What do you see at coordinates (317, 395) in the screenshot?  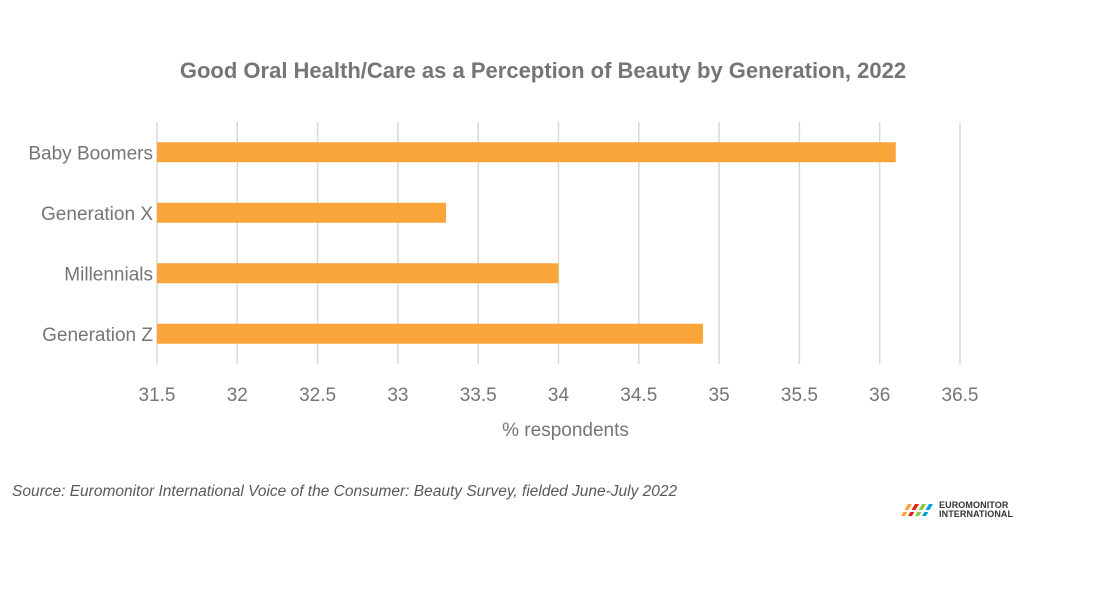 I see `x-tick-label: 32.5` at bounding box center [317, 395].